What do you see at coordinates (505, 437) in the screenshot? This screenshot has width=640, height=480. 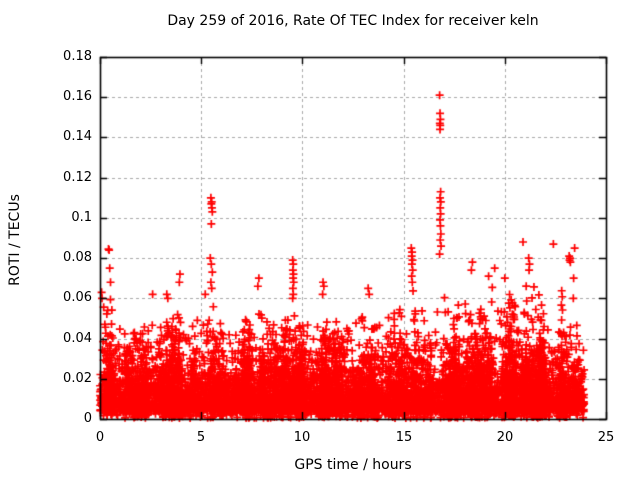 I see `x-tick-label: 20` at bounding box center [505, 437].